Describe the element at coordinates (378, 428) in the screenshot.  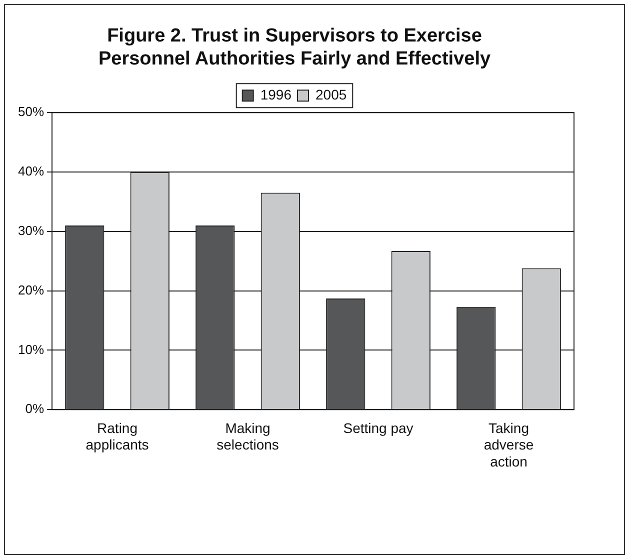
I see `x-tick-label: Setting pay` at that location.